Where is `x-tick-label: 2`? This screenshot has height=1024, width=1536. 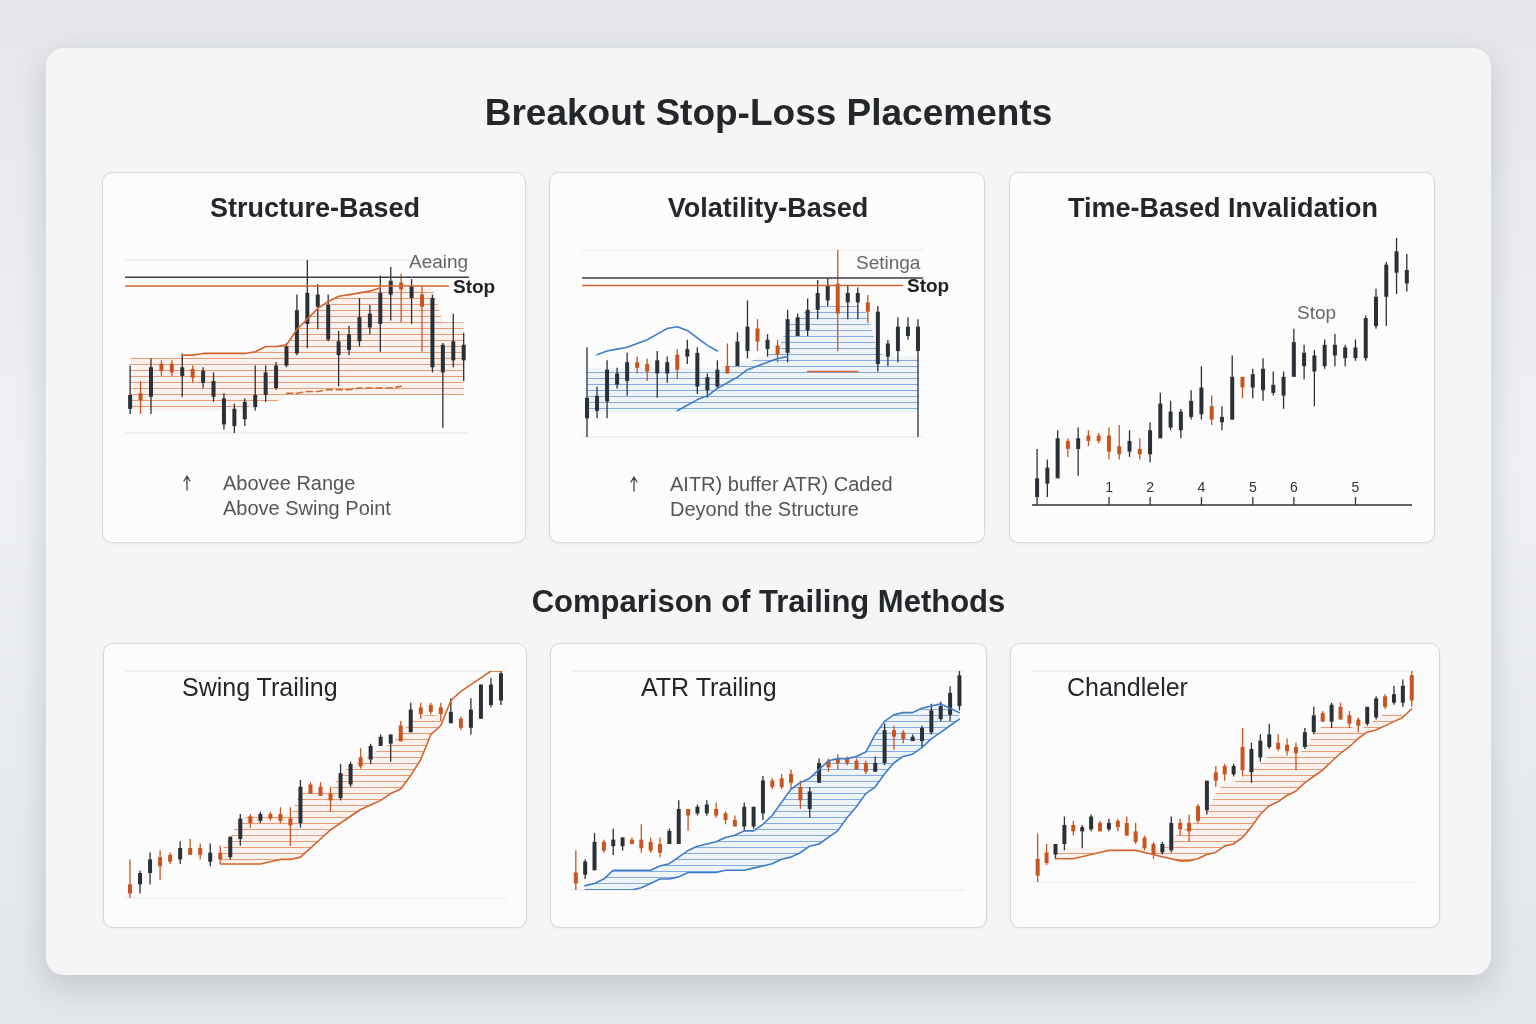 x-tick-label: 2 is located at coordinates (1150, 487).